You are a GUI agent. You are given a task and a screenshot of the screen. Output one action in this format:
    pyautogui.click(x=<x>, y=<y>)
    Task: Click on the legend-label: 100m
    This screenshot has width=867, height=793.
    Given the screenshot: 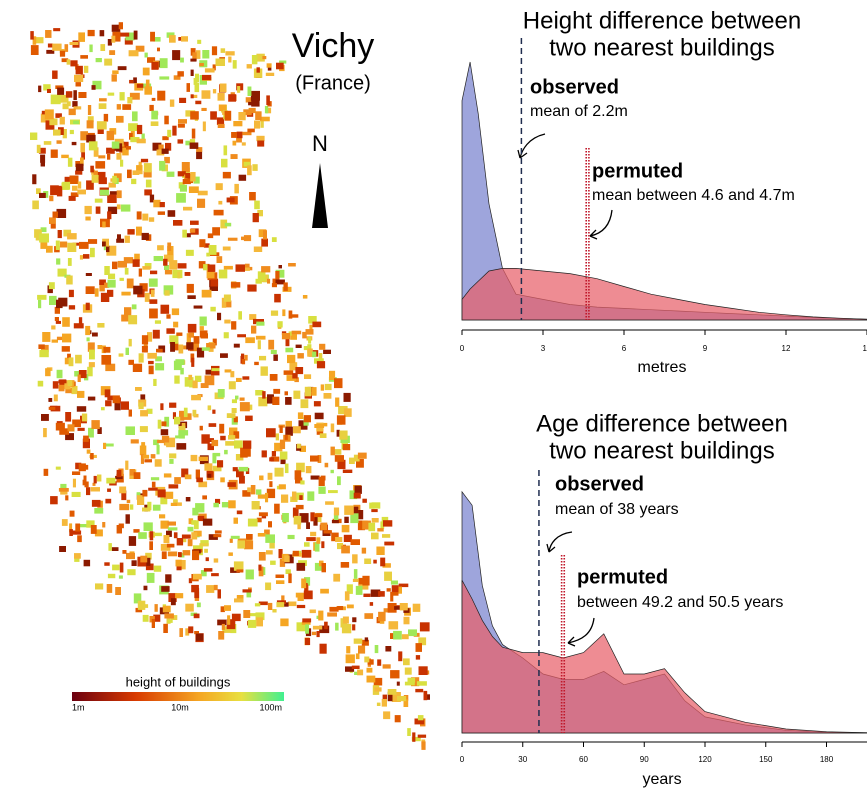 What is the action you would take?
    pyautogui.click(x=270, y=707)
    